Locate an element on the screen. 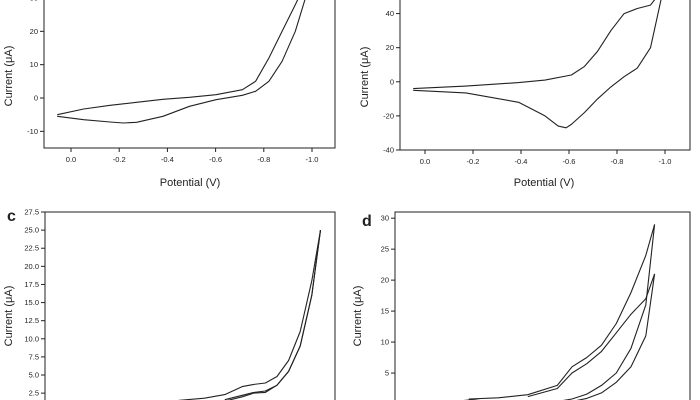  y-tick-label: 25 is located at coordinates (385, 249).